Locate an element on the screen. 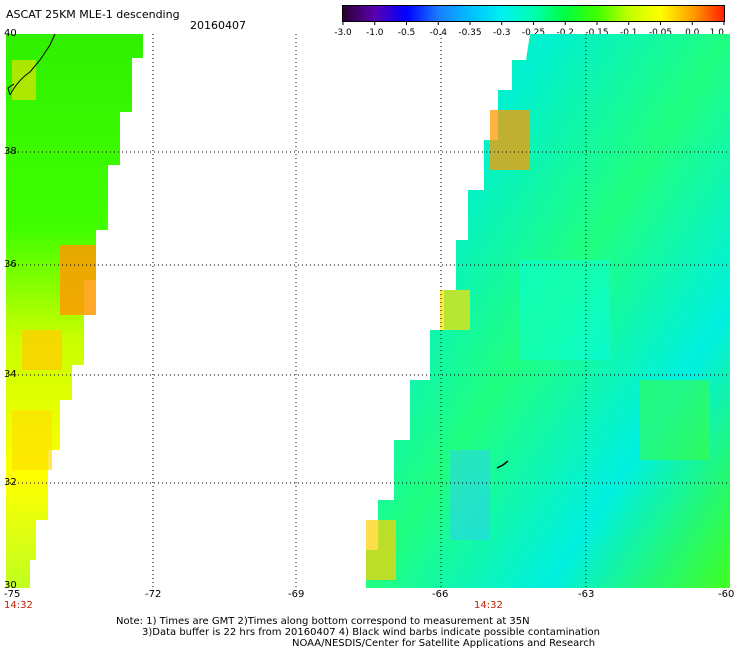 The width and height of the screenshot is (740, 650). lon-label: -75 is located at coordinates (12, 594).